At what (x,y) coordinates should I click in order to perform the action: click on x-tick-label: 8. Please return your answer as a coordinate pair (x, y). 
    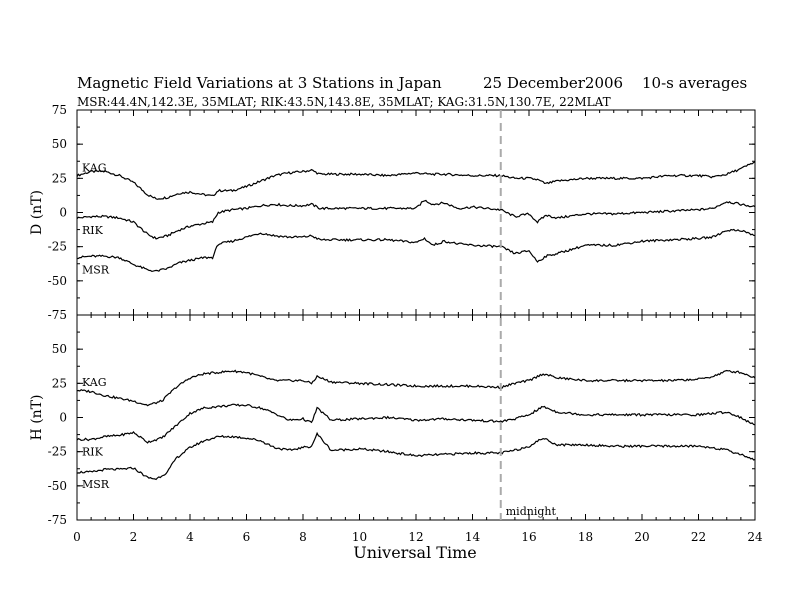
    Looking at the image, I should click on (303, 537).